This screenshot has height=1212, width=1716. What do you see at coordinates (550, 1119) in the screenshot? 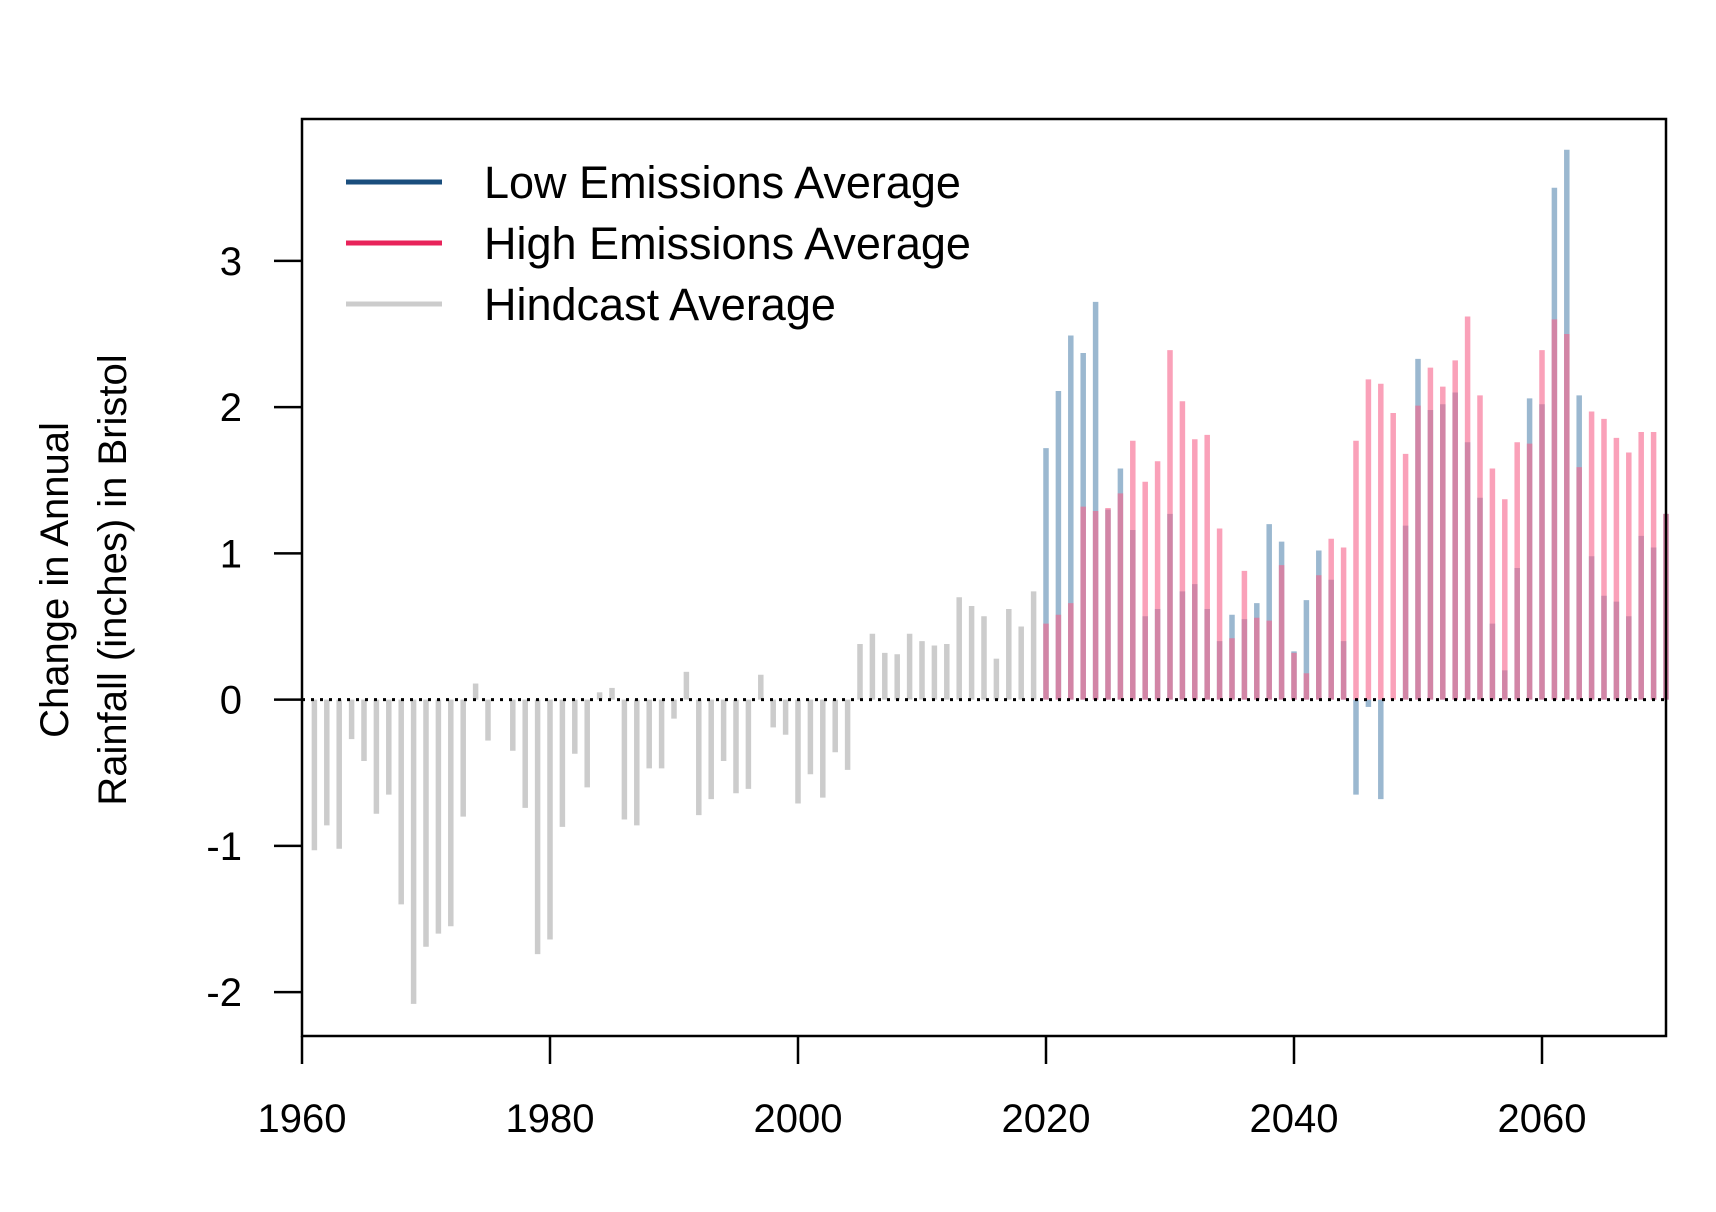
I see `x-tick-label: 1980` at bounding box center [550, 1119].